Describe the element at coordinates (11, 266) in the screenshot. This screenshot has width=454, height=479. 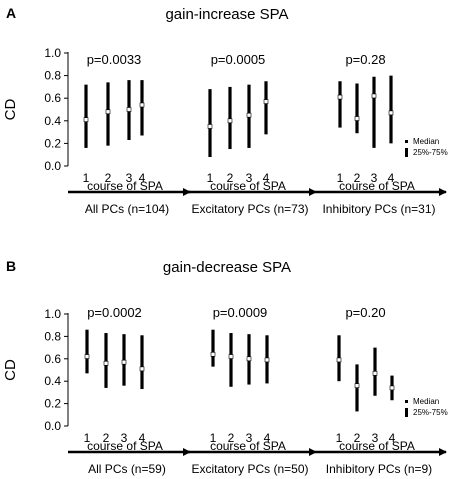
I see `panel-letter: B` at that location.